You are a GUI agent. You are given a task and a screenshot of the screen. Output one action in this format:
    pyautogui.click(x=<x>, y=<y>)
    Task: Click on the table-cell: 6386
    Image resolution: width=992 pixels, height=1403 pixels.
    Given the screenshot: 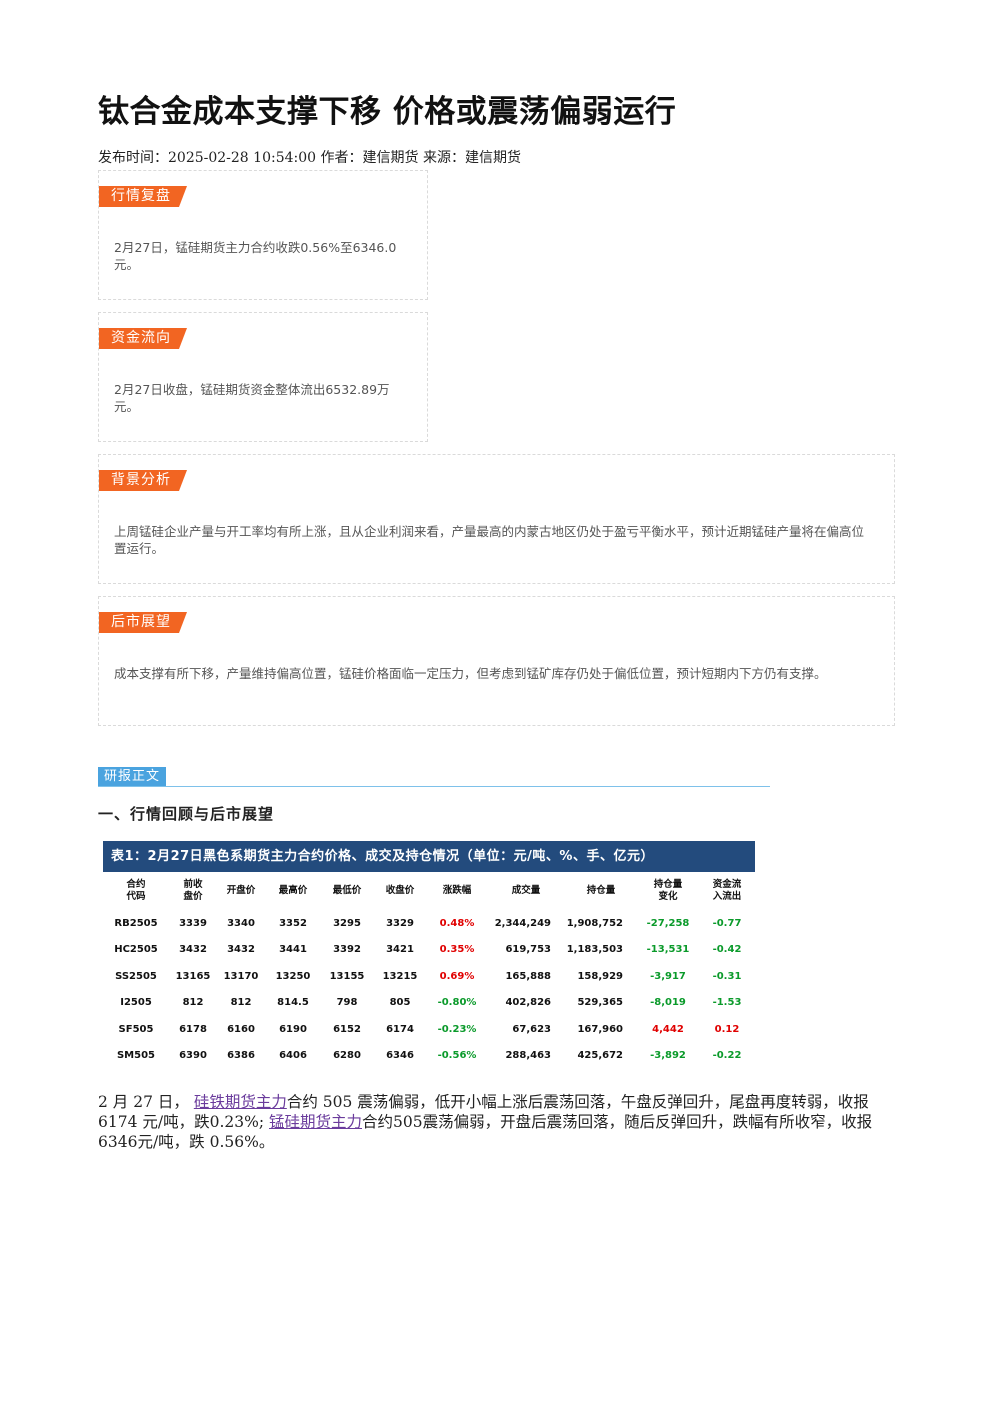 What is the action you would take?
    pyautogui.click(x=241, y=1056)
    